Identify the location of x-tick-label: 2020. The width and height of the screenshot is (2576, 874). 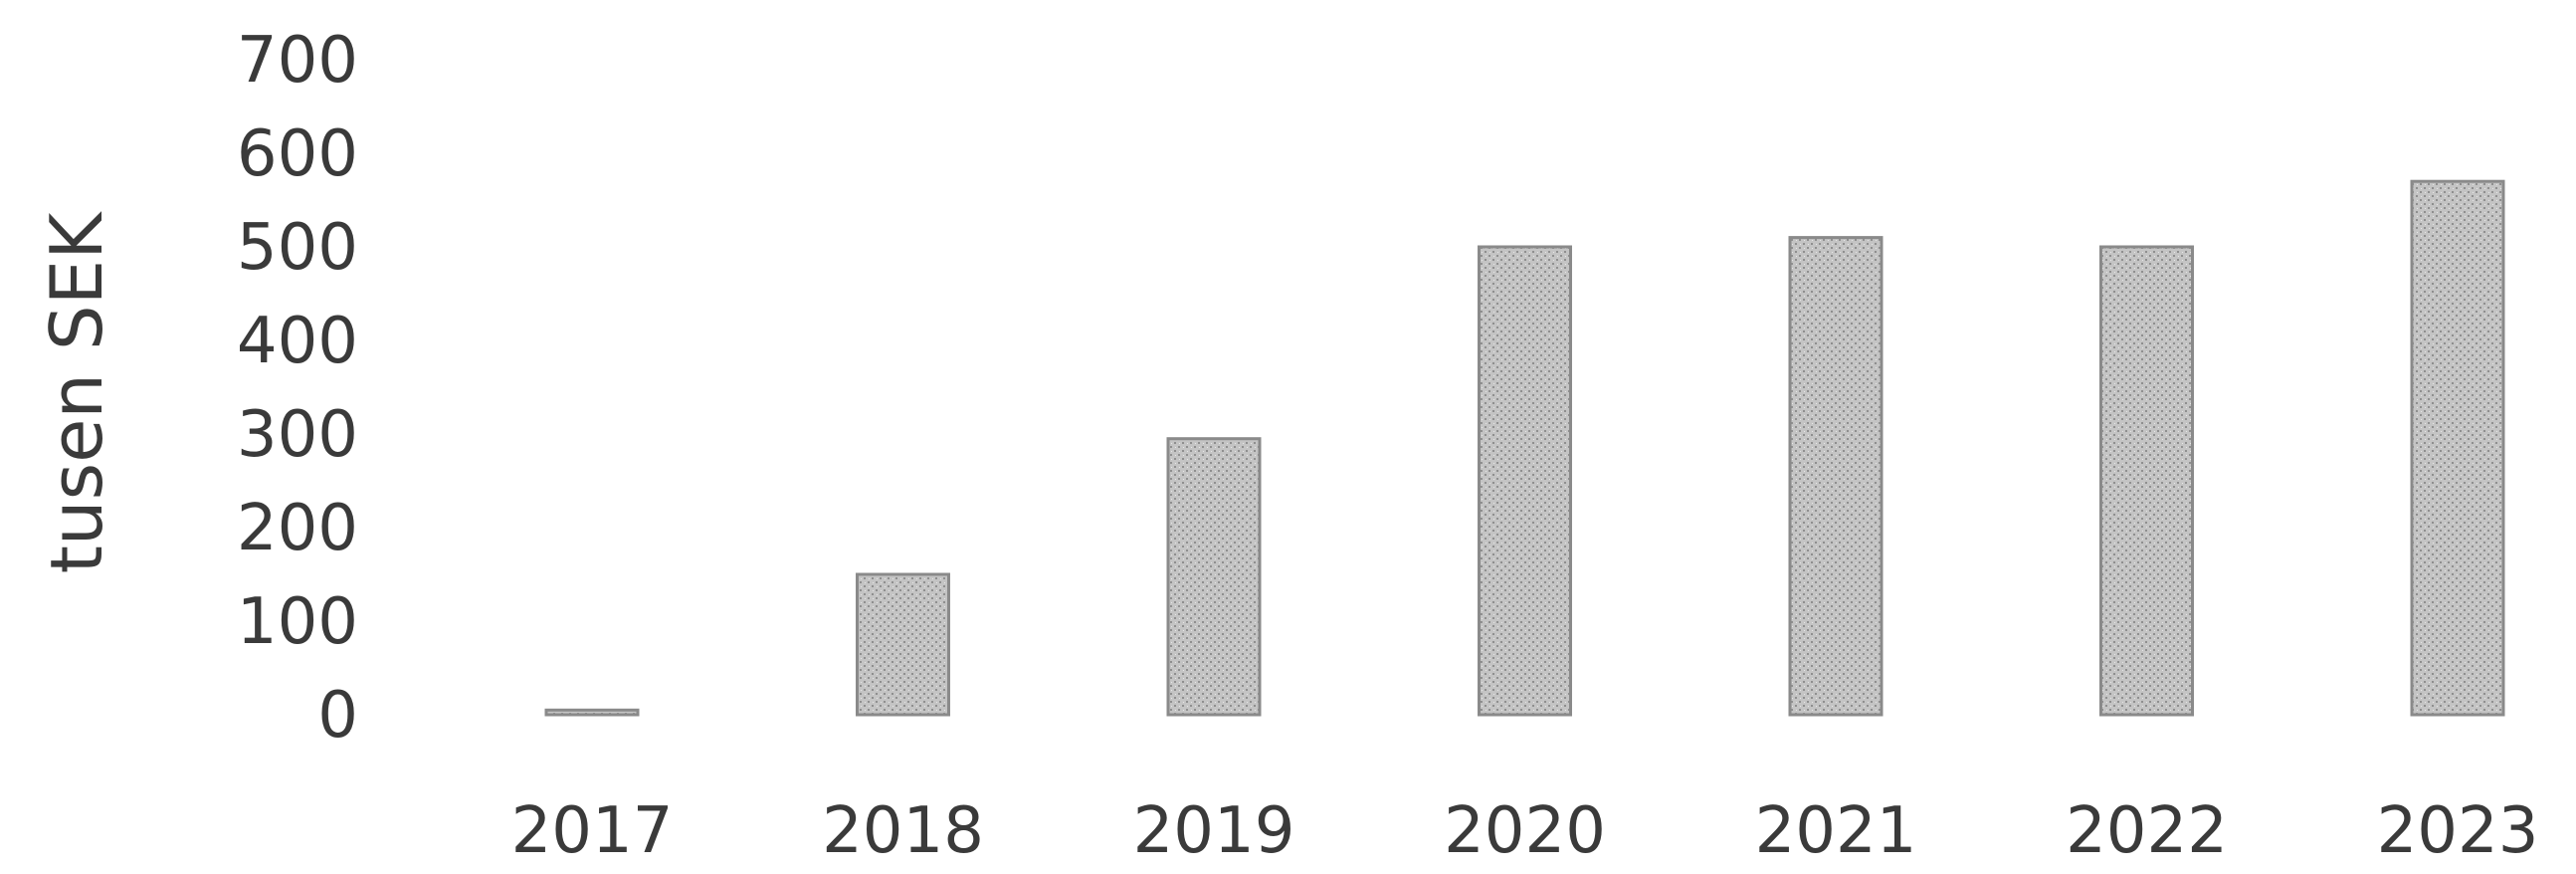
(1525, 831).